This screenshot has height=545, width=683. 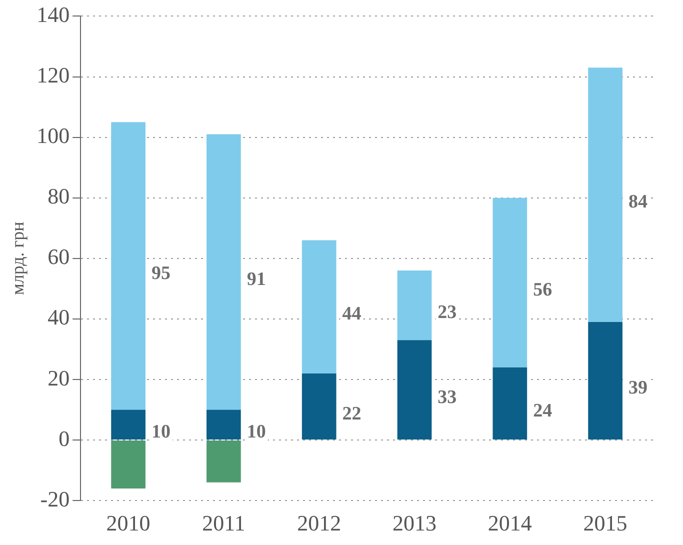 What do you see at coordinates (414, 523) in the screenshot?
I see `x-tick-label: 2013` at bounding box center [414, 523].